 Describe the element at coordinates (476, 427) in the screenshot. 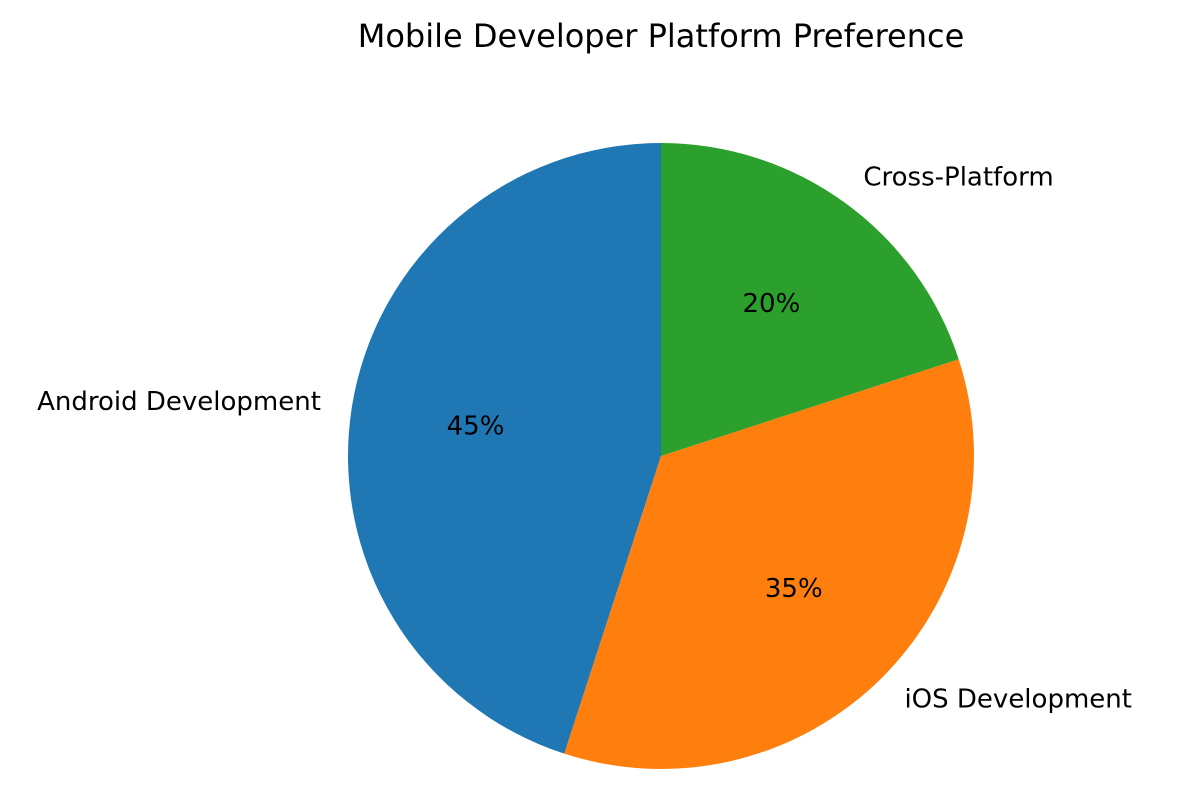

I see `pie-percent-label: 45%` at that location.